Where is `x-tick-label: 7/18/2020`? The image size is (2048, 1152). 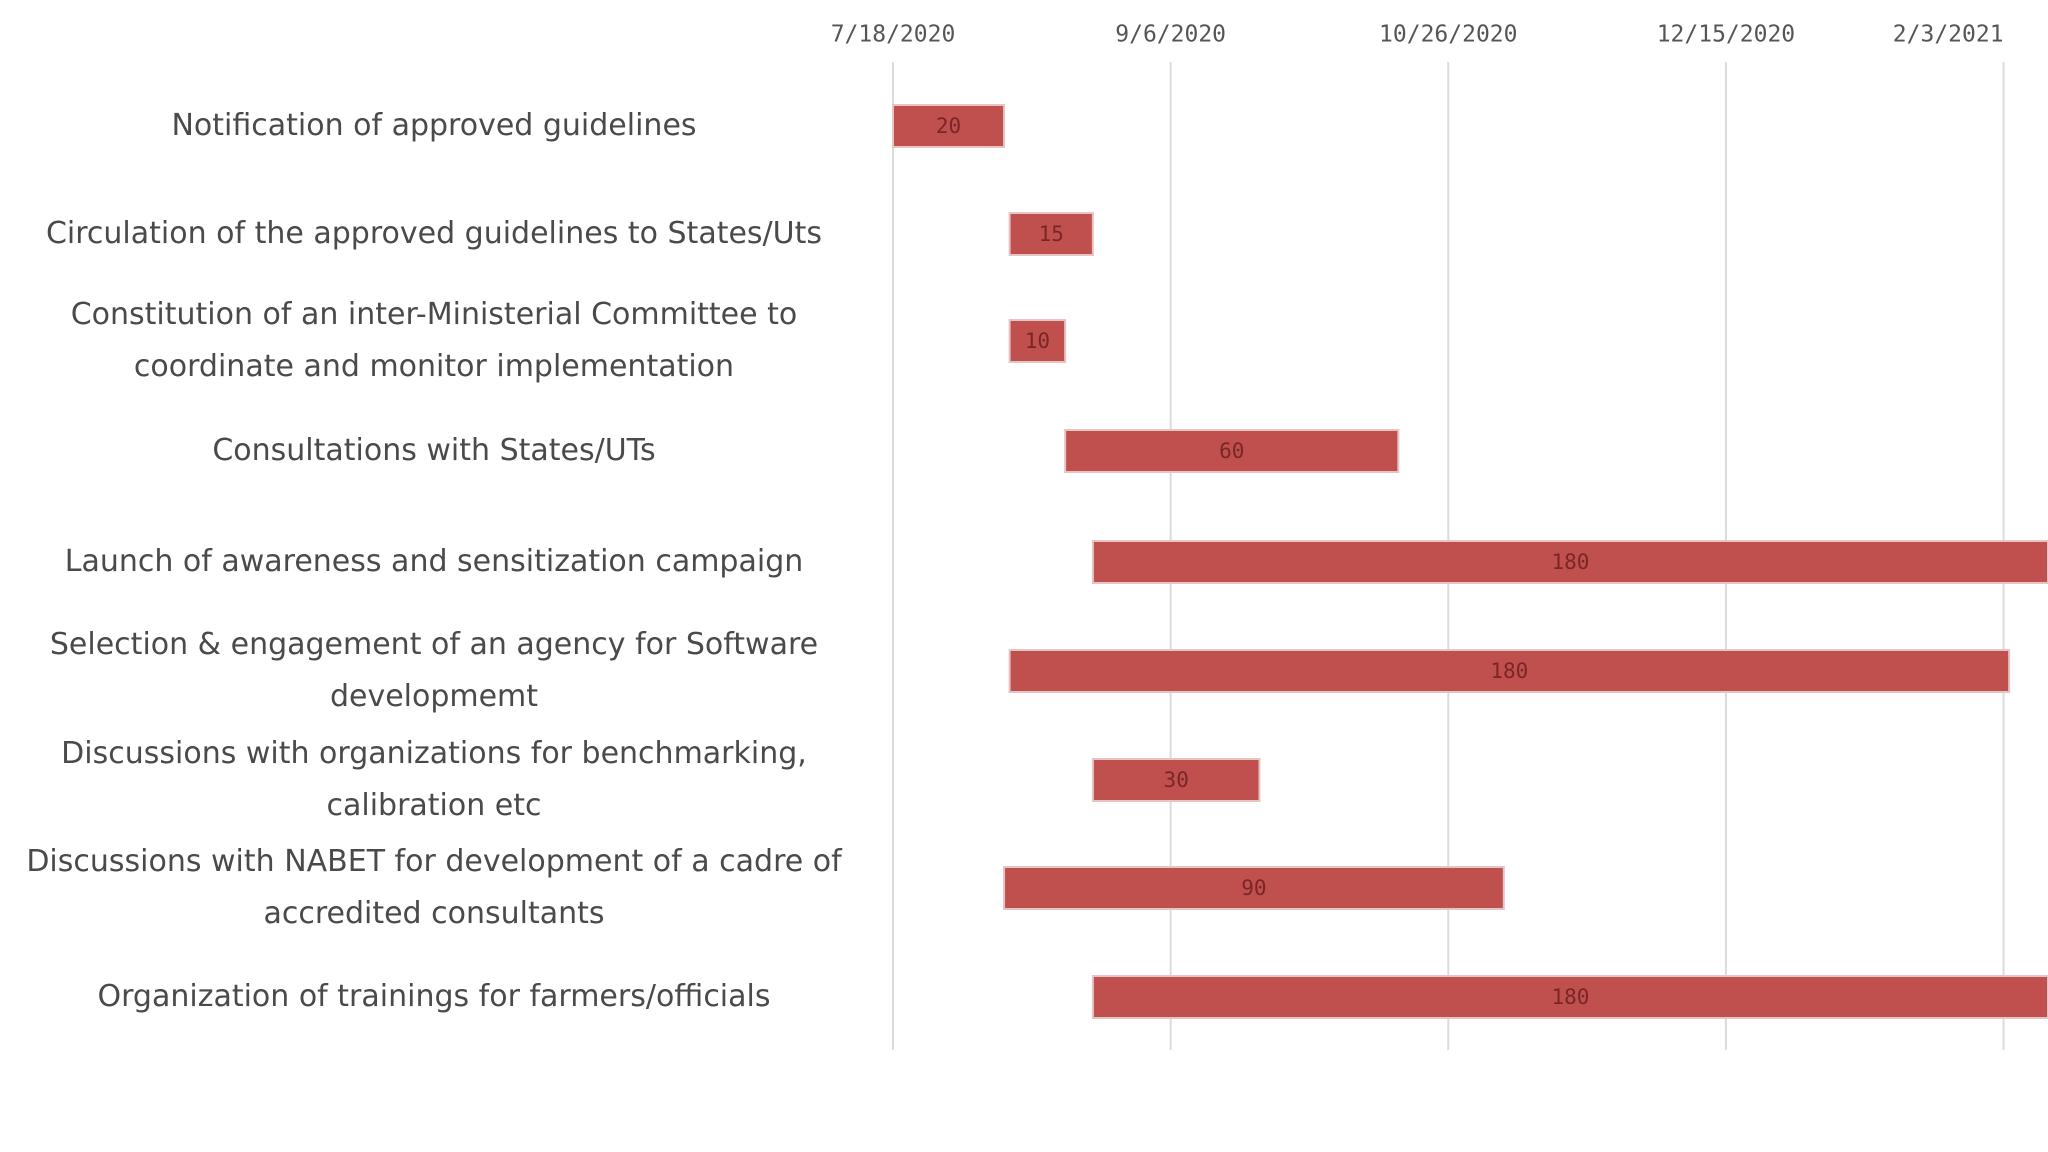 x-tick-label: 7/18/2020 is located at coordinates (893, 35).